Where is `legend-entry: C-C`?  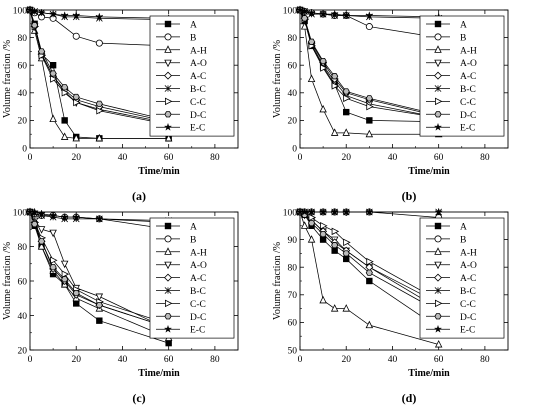 legend-entry: C-C is located at coordinates (468, 103).